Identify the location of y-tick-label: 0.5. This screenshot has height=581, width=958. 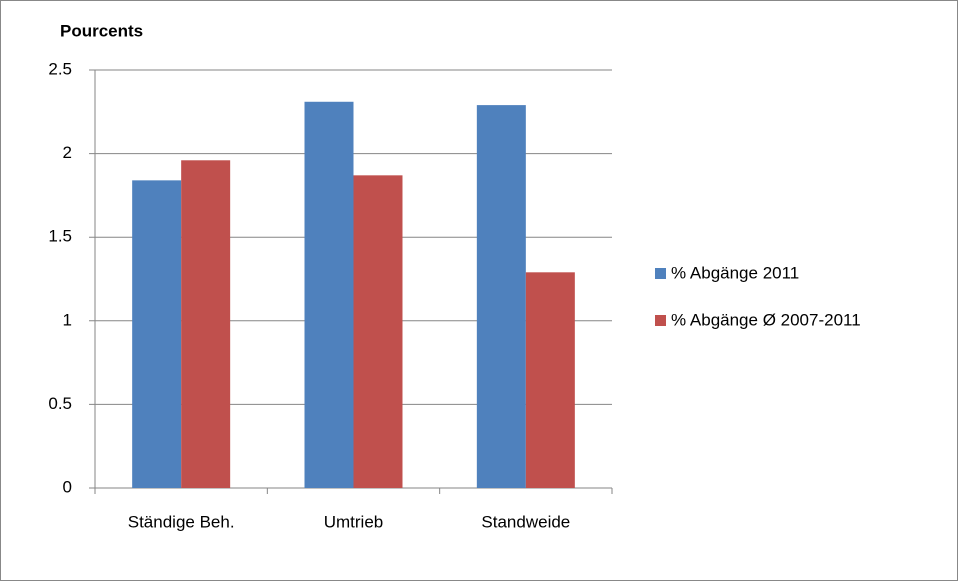
(60, 403).